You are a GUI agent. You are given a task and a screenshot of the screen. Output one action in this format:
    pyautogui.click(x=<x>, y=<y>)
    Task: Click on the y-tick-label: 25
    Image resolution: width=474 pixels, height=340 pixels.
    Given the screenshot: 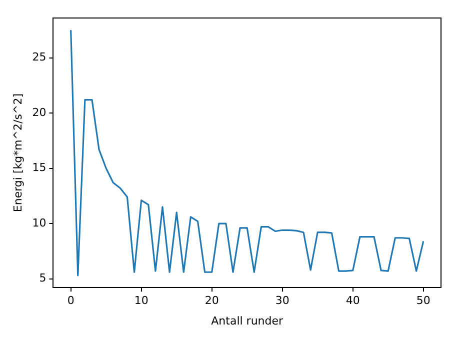 What is the action you would take?
    pyautogui.click(x=39, y=57)
    